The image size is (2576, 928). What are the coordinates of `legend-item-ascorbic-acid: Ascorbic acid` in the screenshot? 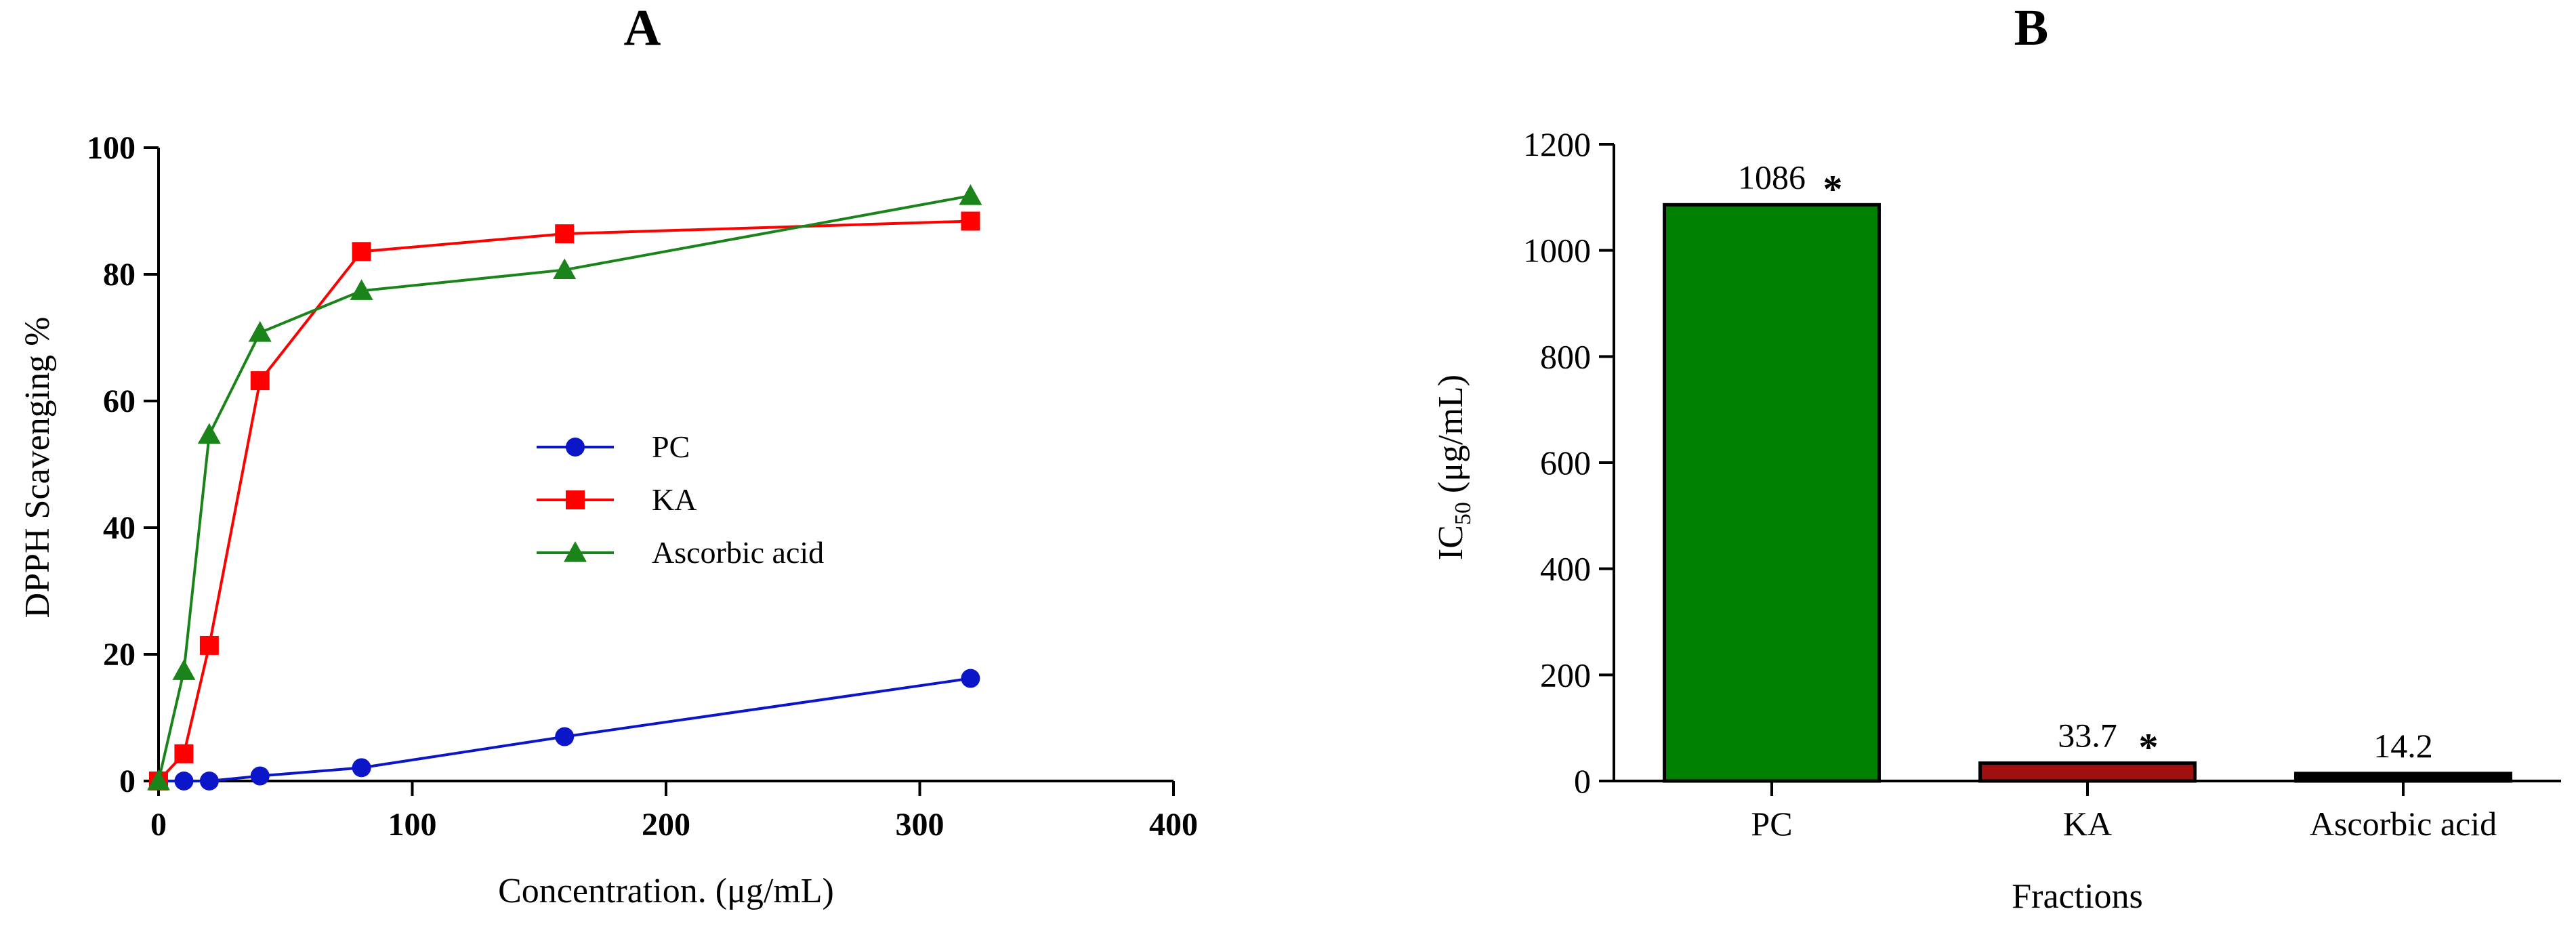 It's located at (680, 552).